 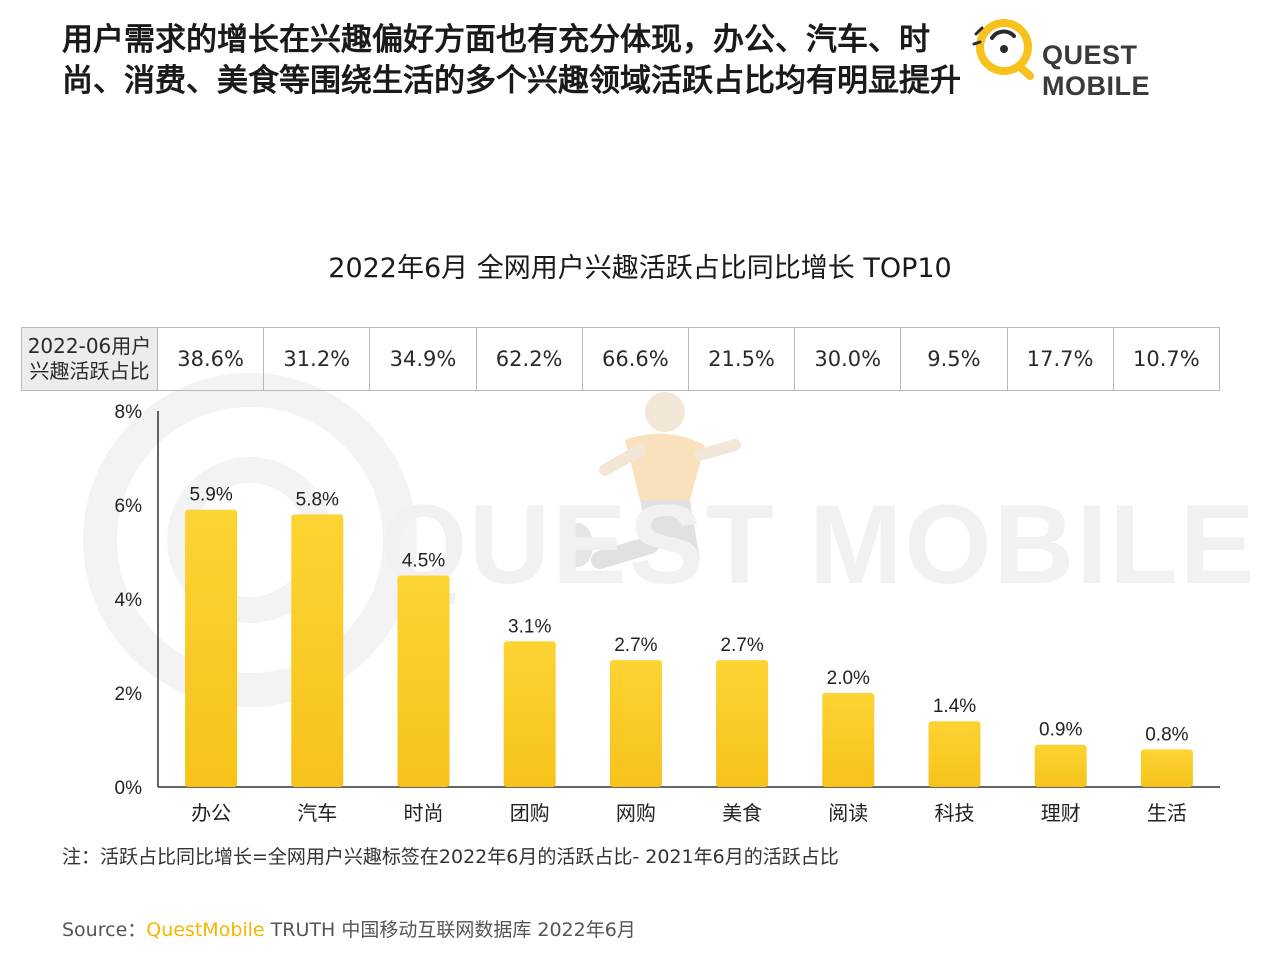 What do you see at coordinates (317, 499) in the screenshot?
I see `bar-value-label: 5.8%` at bounding box center [317, 499].